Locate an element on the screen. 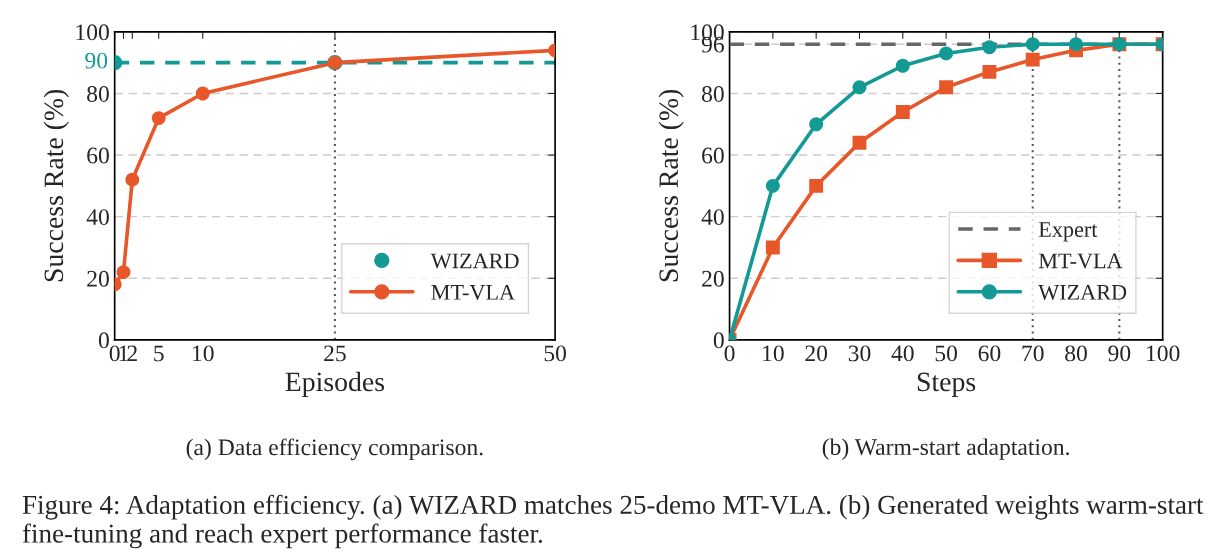 Image resolution: width=1220 pixels, height=559 pixels. y-tick-label: 100 is located at coordinates (92, 32).